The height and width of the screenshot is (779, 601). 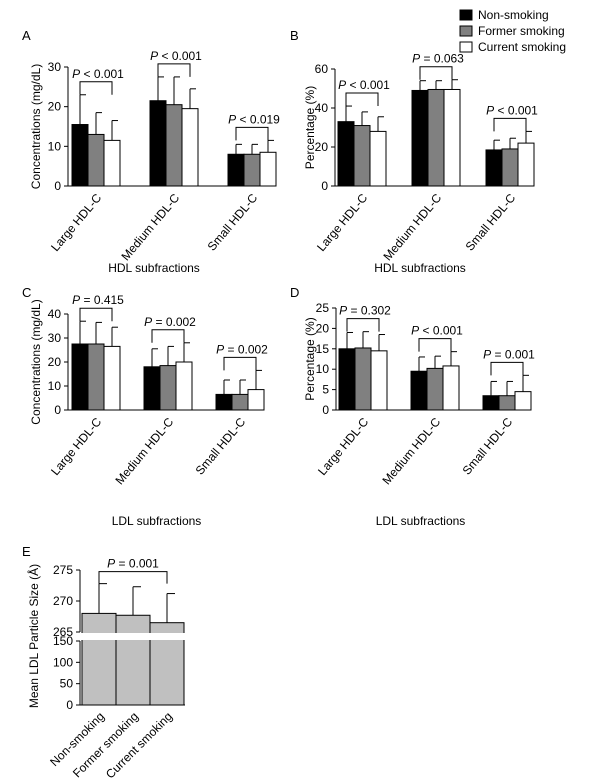 I want to click on legend-label: Current smoking, so click(x=522, y=47).